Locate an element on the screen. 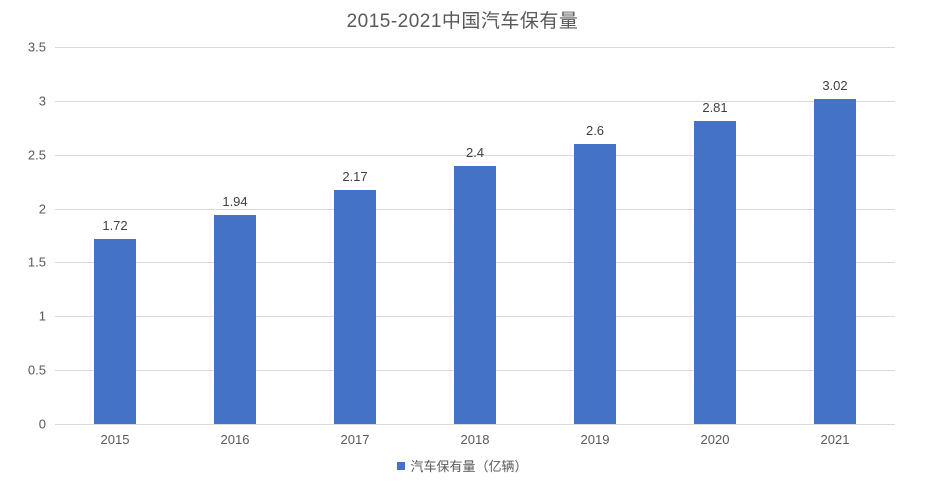 This screenshot has width=925, height=484. y-tick-label: 0 is located at coordinates (42, 424).